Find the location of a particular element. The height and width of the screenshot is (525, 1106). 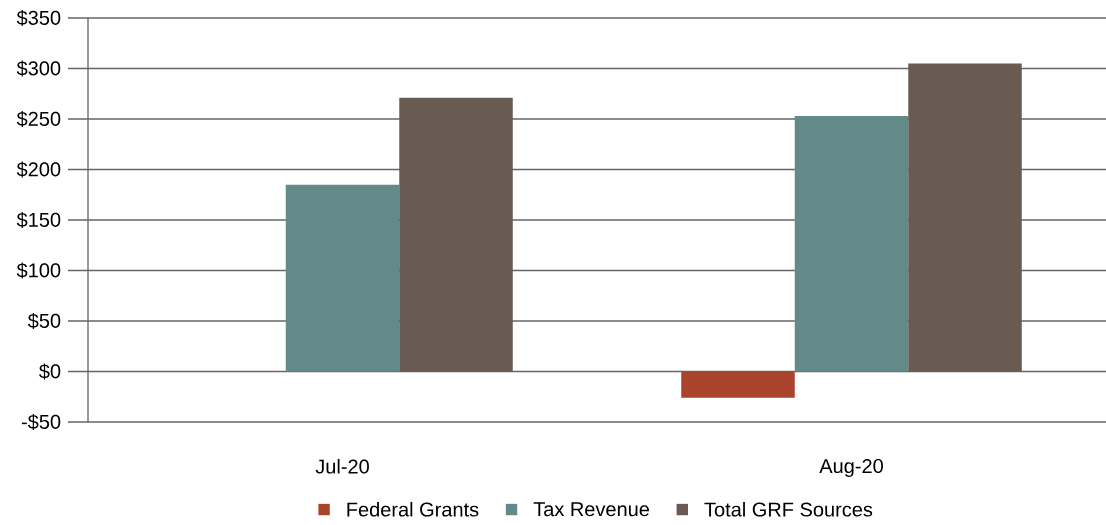

y-tick-label: -$50 is located at coordinates (41, 422).